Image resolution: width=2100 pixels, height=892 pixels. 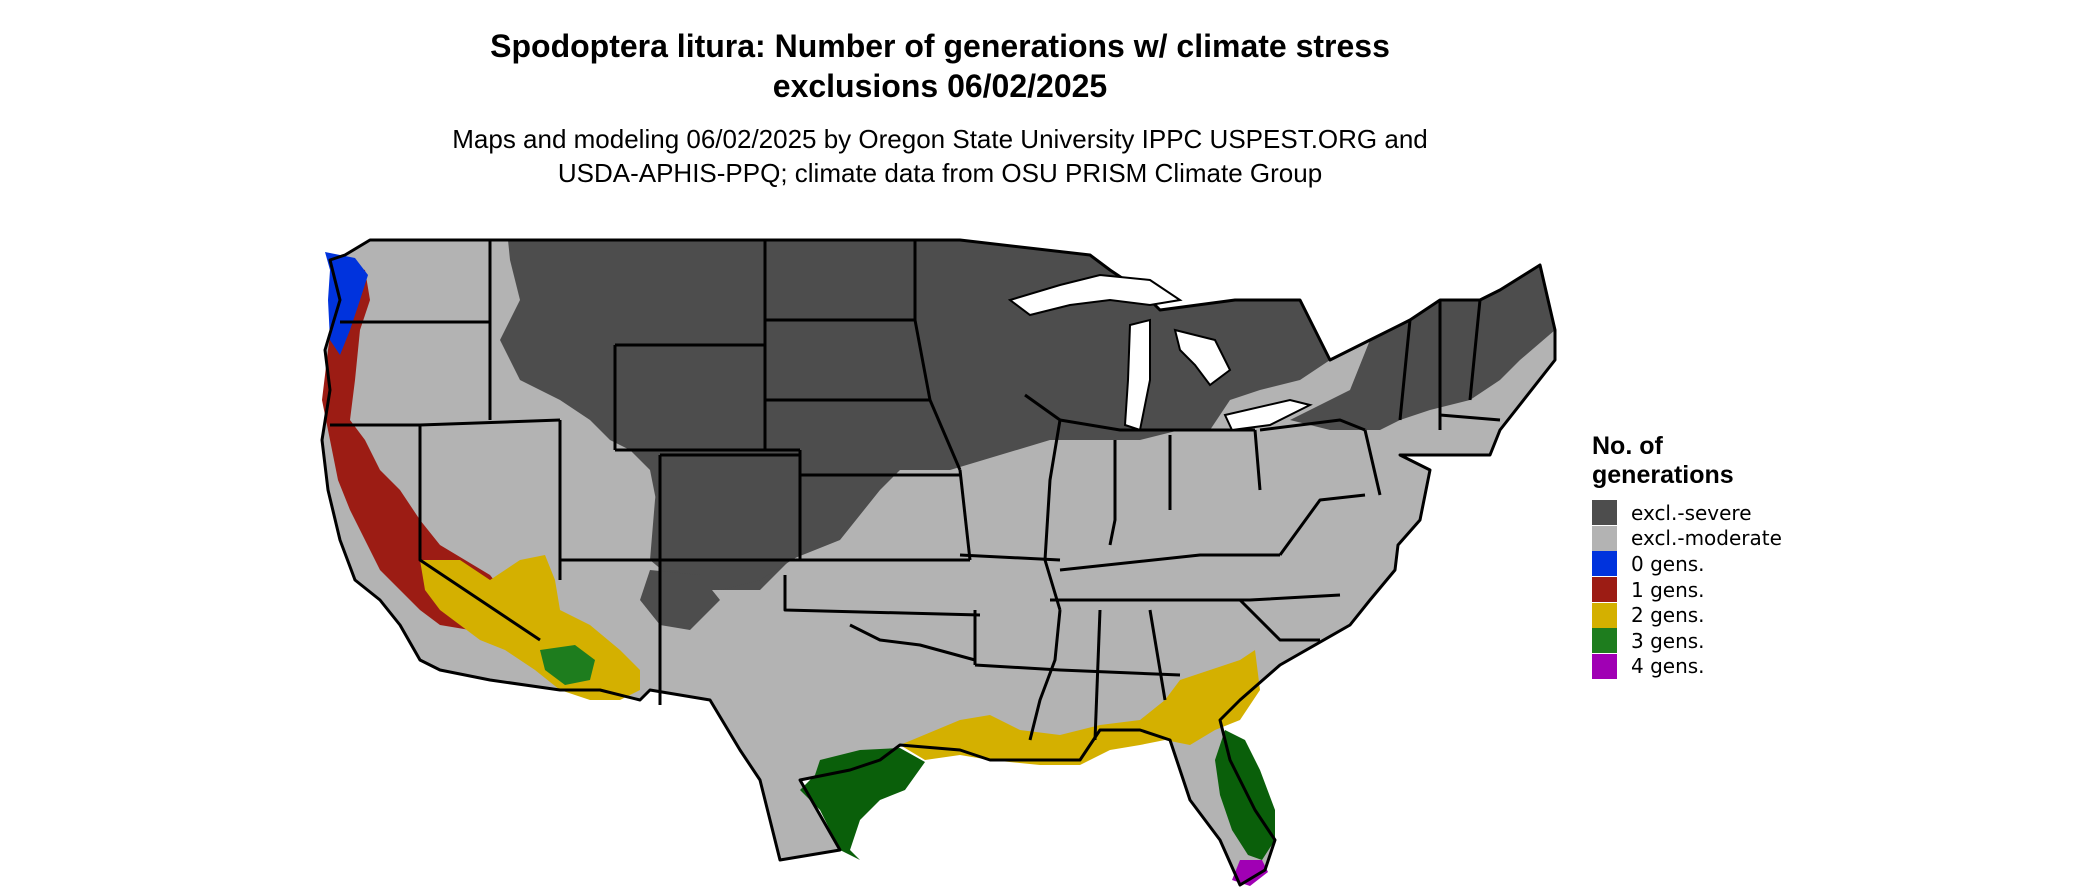 What do you see at coordinates (1668, 640) in the screenshot?
I see `legend-label-3-gens: 3 gens.` at bounding box center [1668, 640].